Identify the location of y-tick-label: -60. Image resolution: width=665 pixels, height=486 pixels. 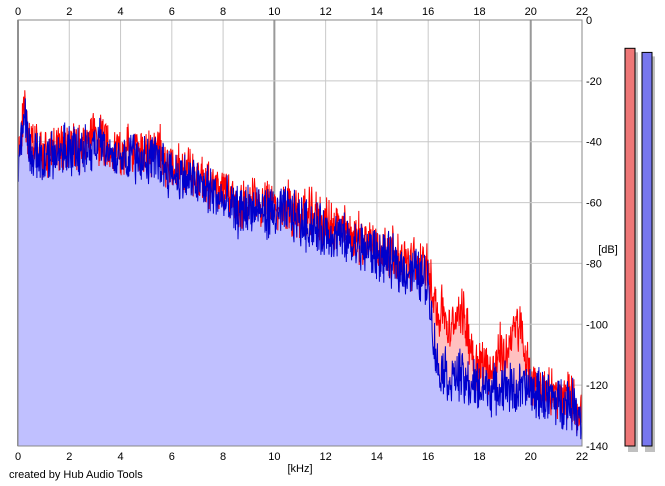
(594, 204).